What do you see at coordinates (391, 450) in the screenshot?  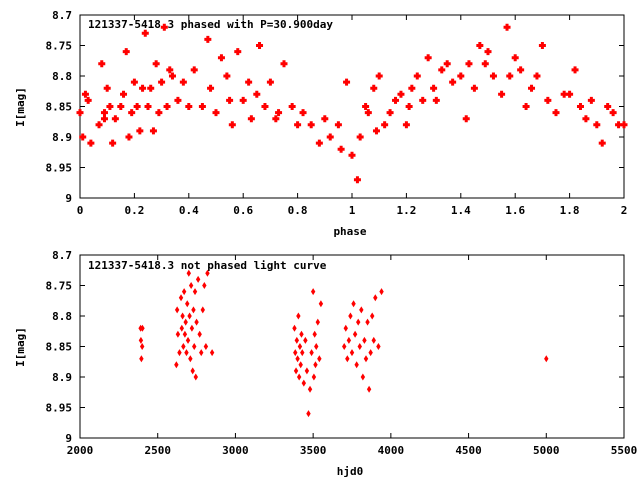 I see `x-tick-label: 4000` at bounding box center [391, 450].